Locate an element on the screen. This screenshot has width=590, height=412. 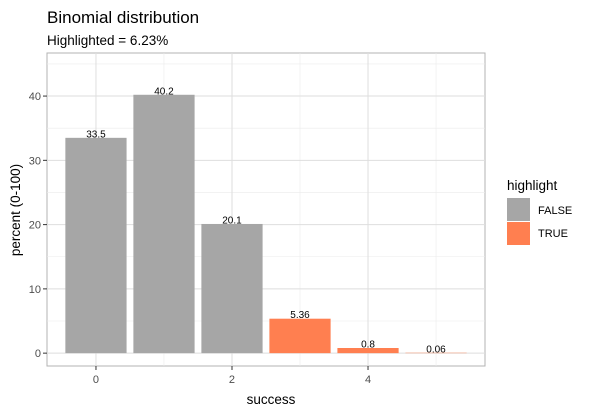
x-tick-label: 2 is located at coordinates (232, 380).